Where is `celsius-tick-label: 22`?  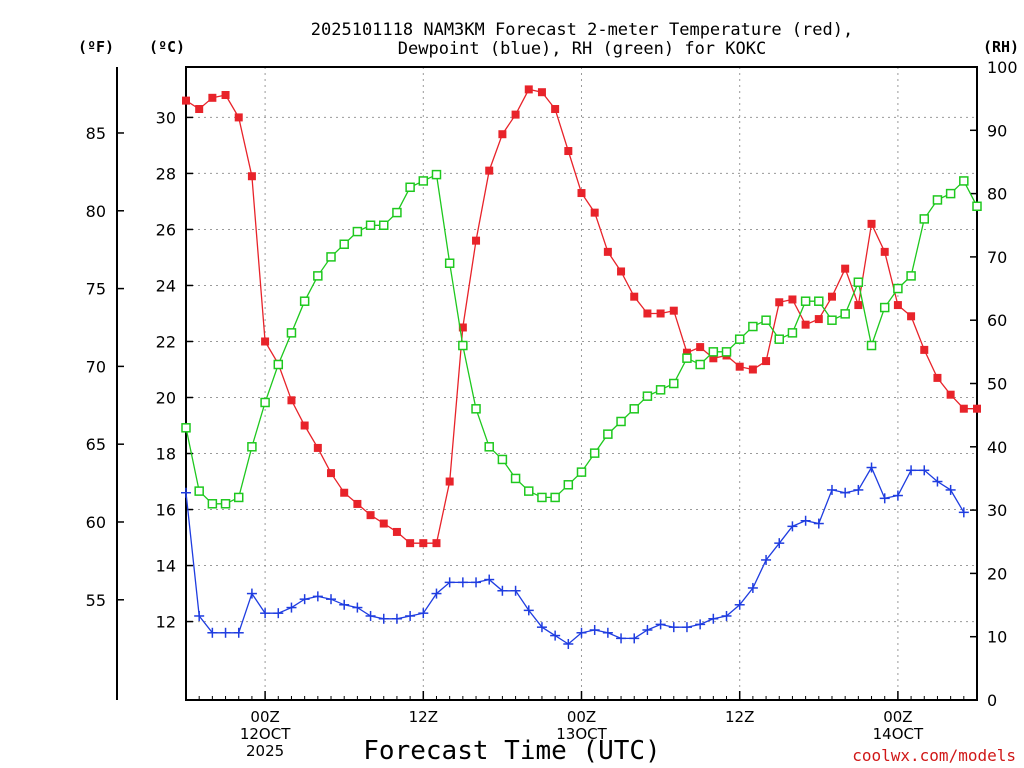 celsius-tick-label: 22 is located at coordinates (166, 341).